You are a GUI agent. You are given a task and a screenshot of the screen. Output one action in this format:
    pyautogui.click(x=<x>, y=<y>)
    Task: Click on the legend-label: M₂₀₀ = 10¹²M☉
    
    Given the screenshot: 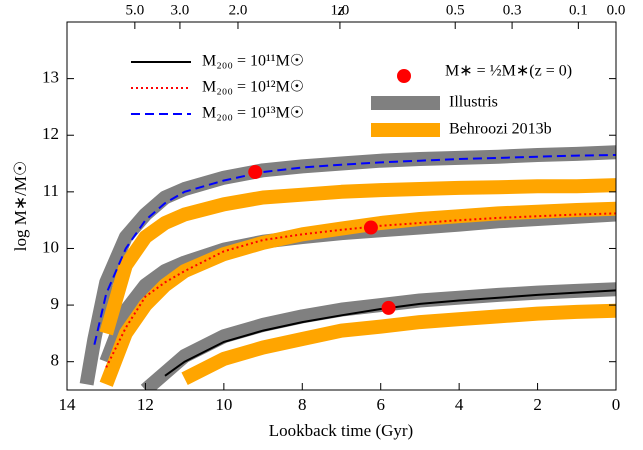 What is the action you would take?
    pyautogui.click(x=253, y=87)
    